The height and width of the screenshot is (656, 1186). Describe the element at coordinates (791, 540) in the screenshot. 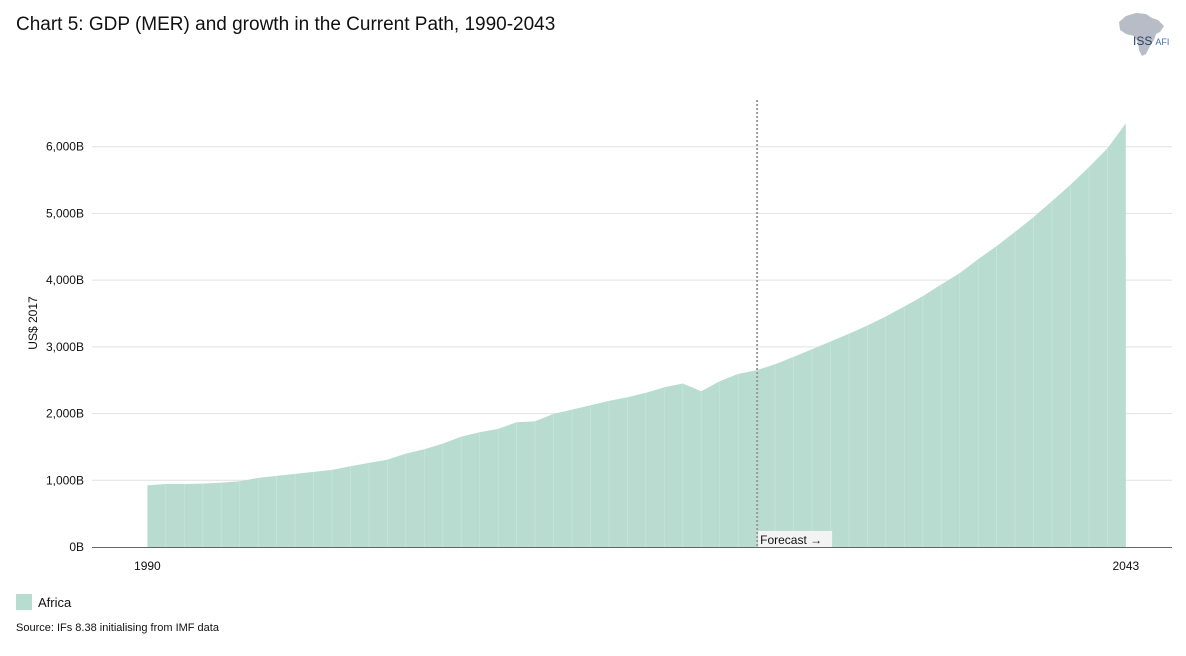

I see `forecast-label: Forecast →` at that location.